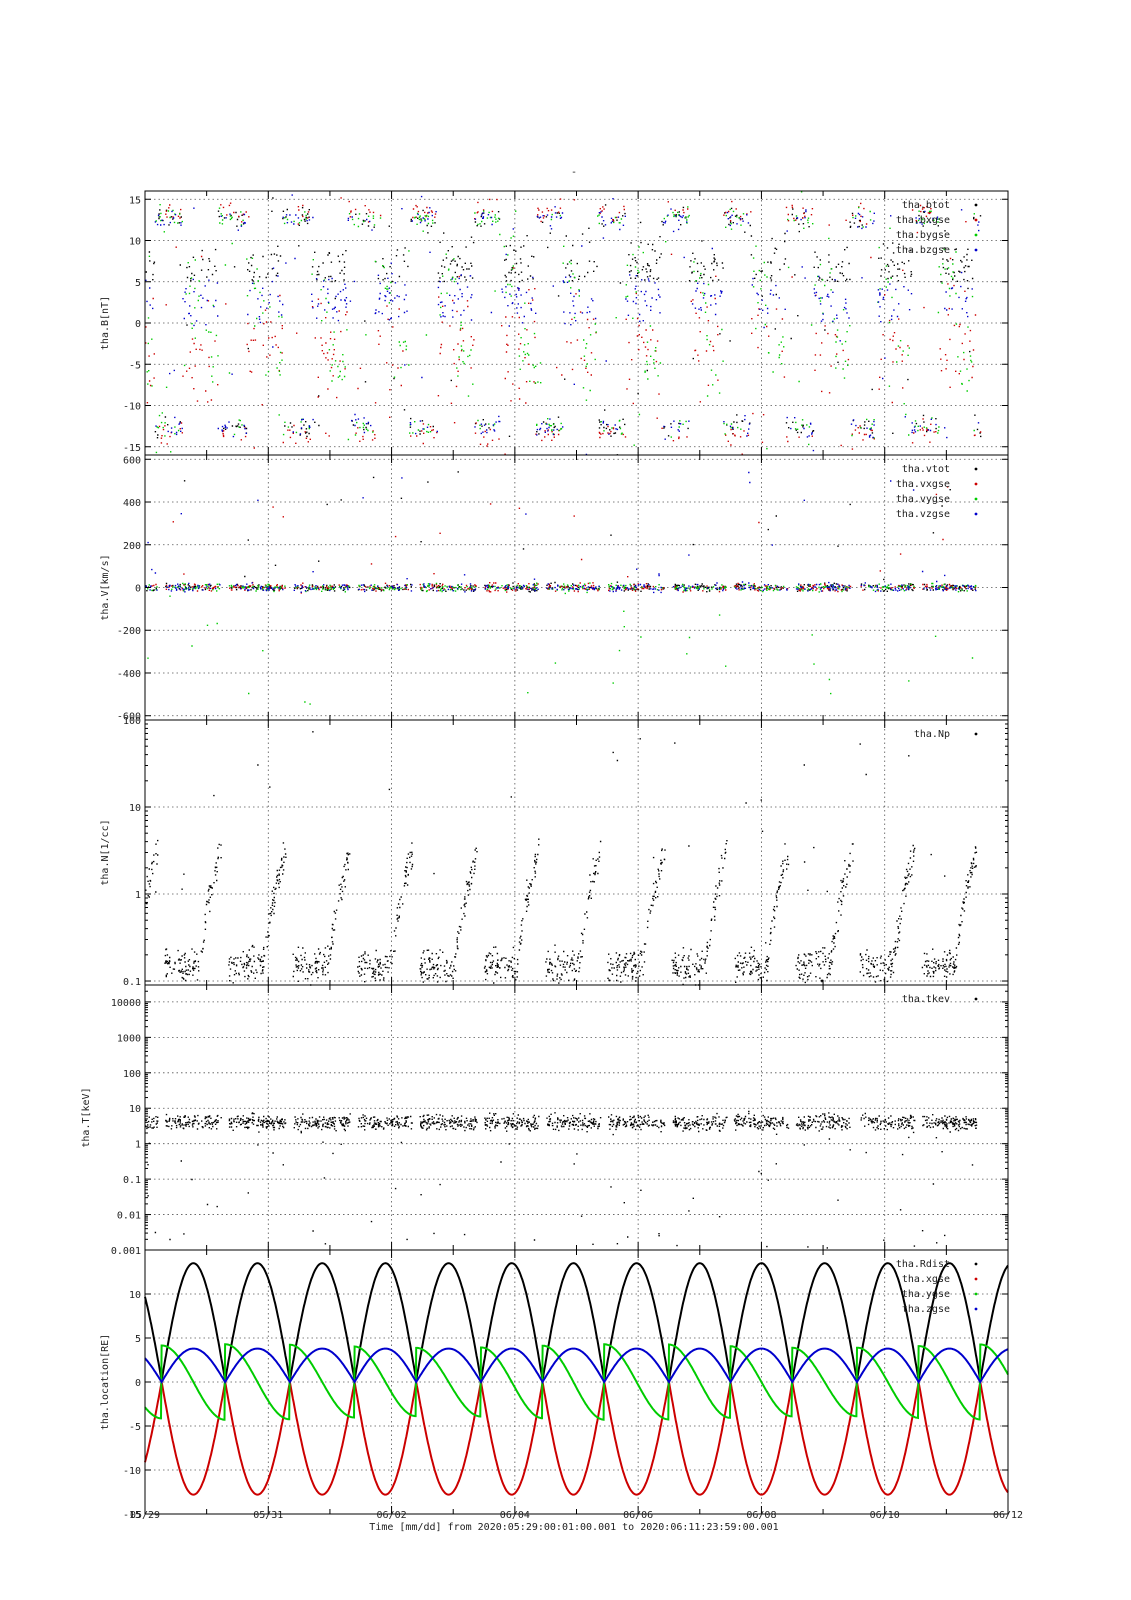 Image resolution: width=1131 pixels, height=1600 pixels. Describe the element at coordinates (132, 407) in the screenshot. I see `y-tick-label: -10` at that location.